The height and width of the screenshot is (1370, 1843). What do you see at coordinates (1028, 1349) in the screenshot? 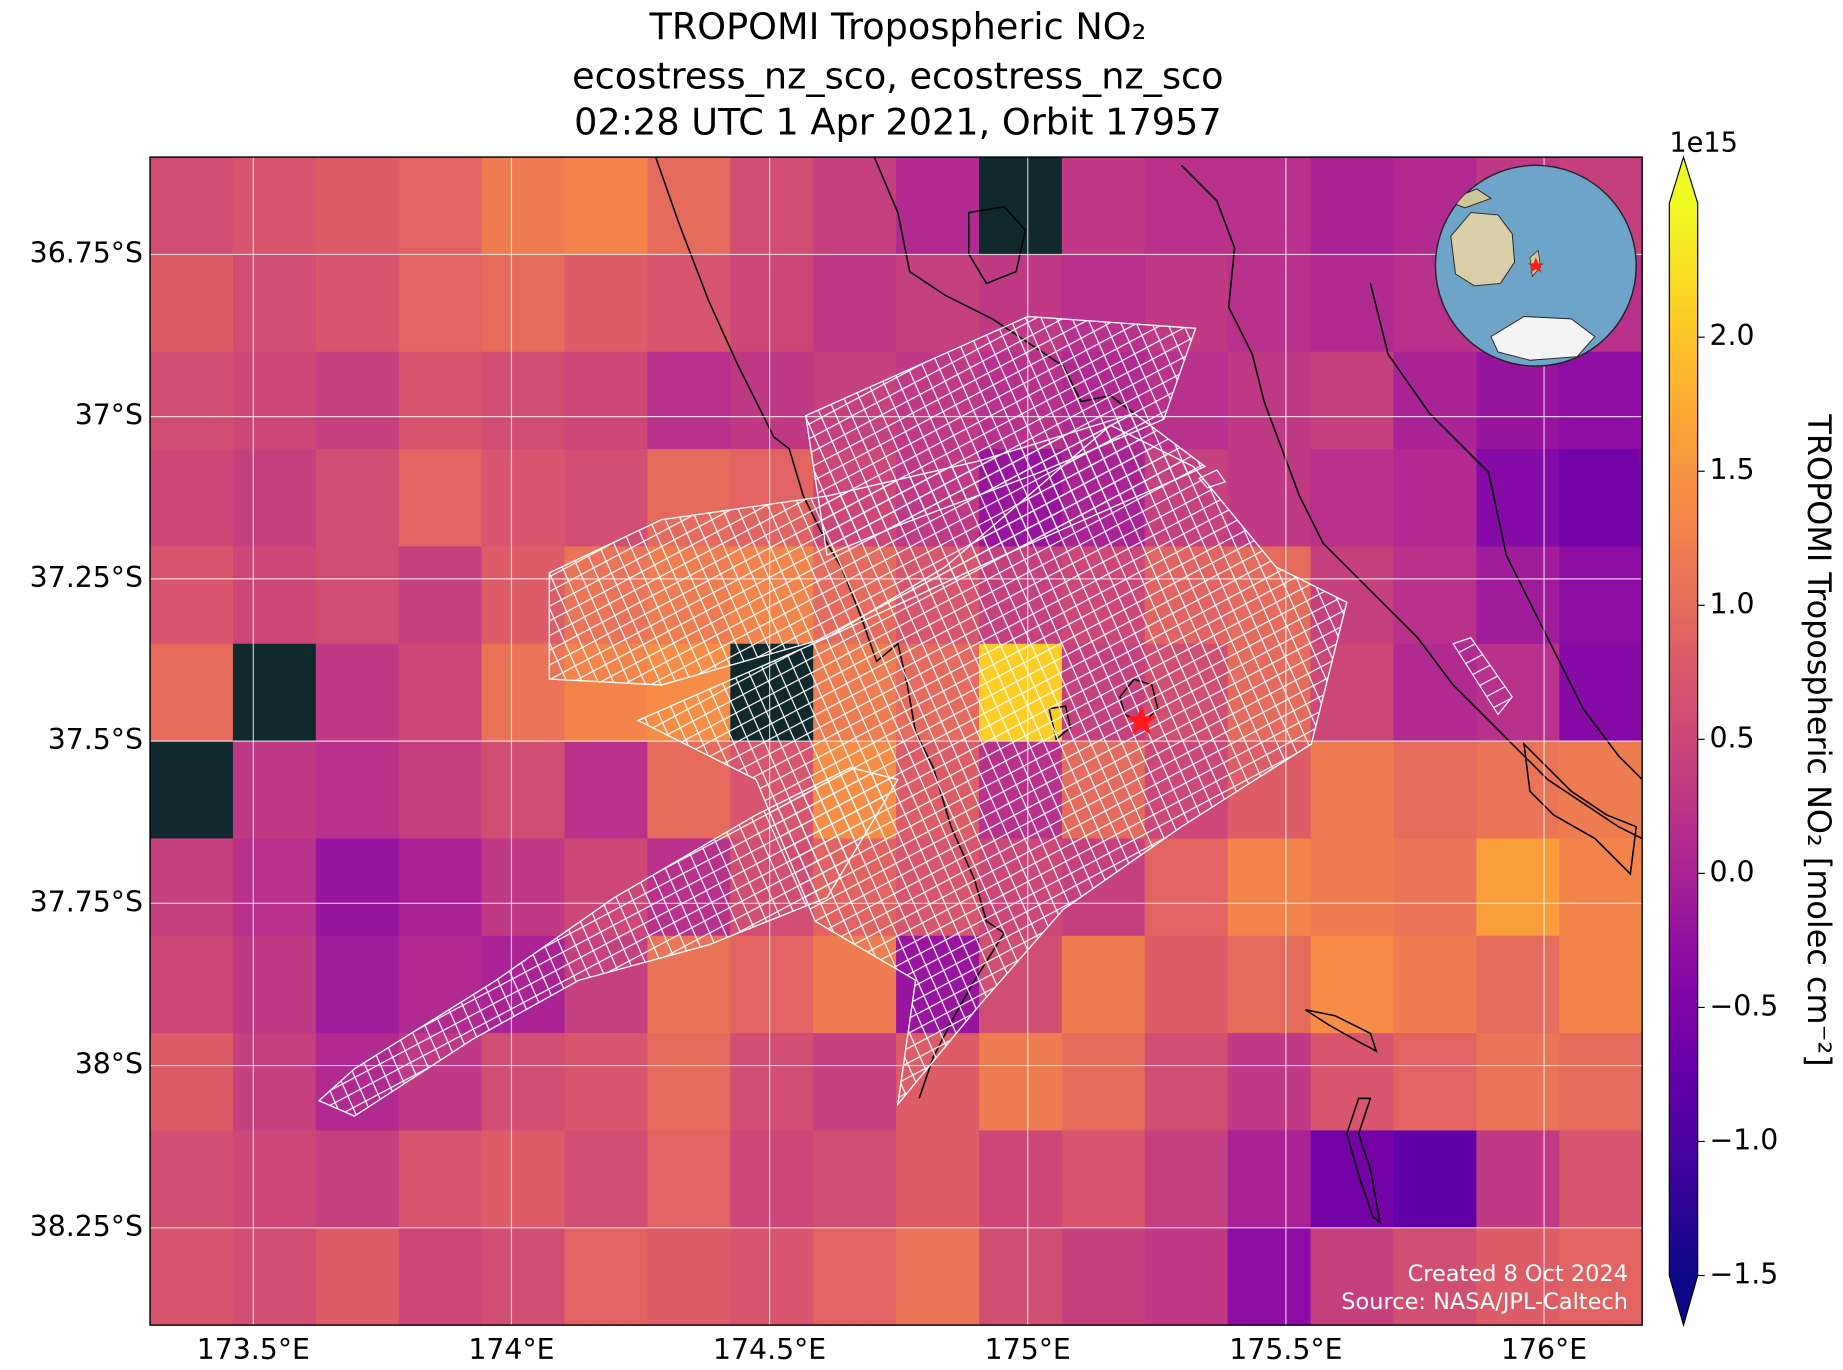
I see `x-tick-label: 175°E` at bounding box center [1028, 1349].